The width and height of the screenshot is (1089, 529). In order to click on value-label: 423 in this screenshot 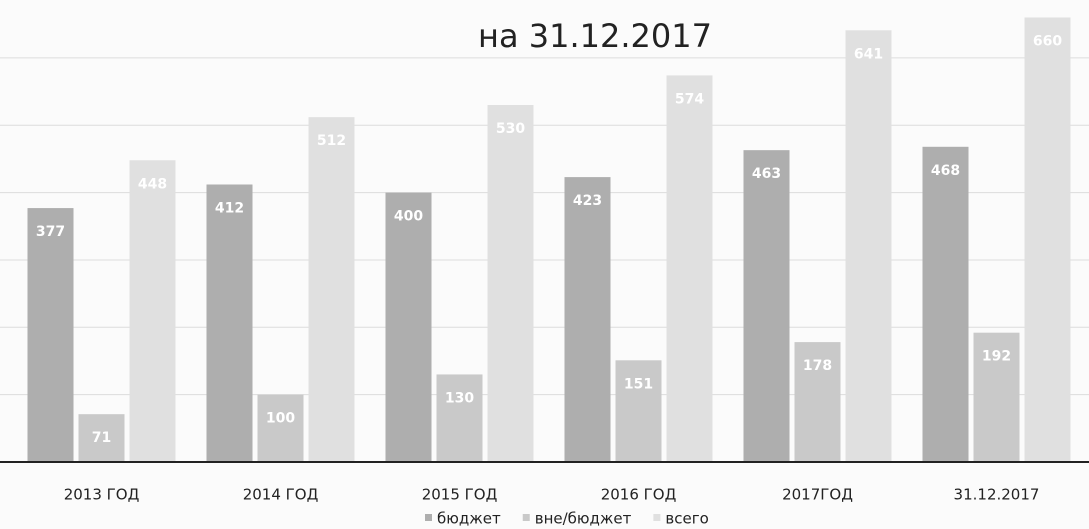, I will do `click(587, 201)`.